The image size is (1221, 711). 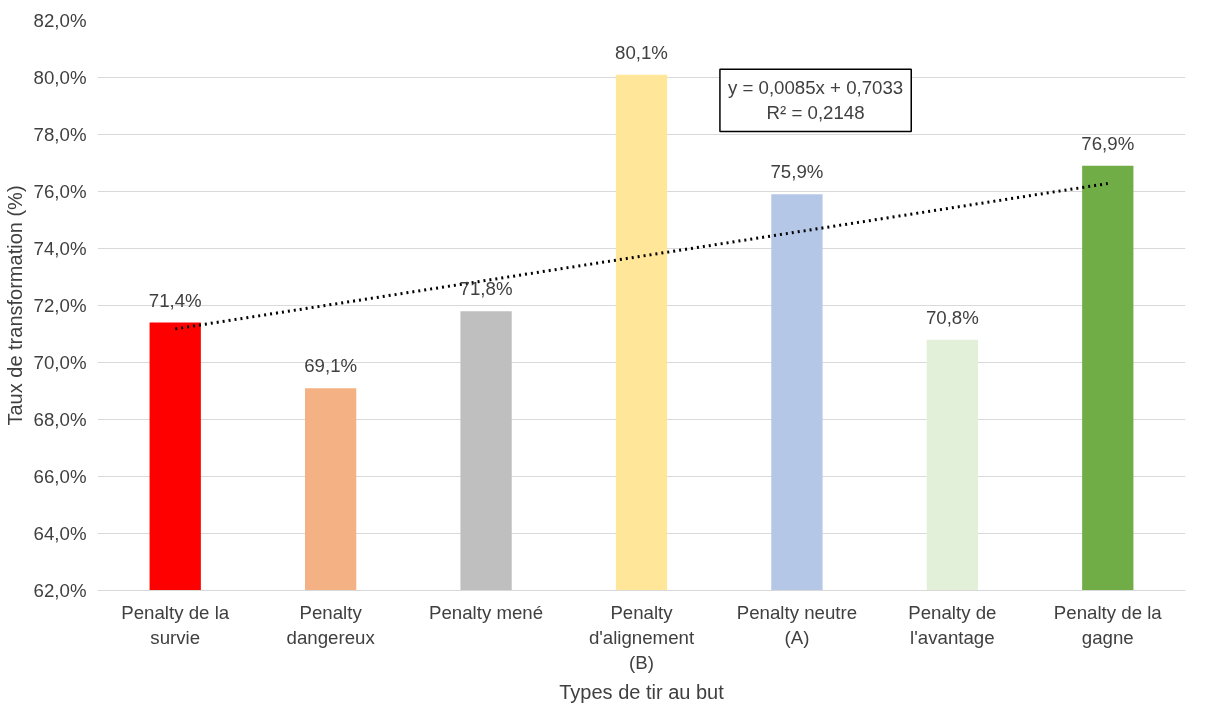 I want to click on data-label: 80,1%, so click(x=641, y=52).